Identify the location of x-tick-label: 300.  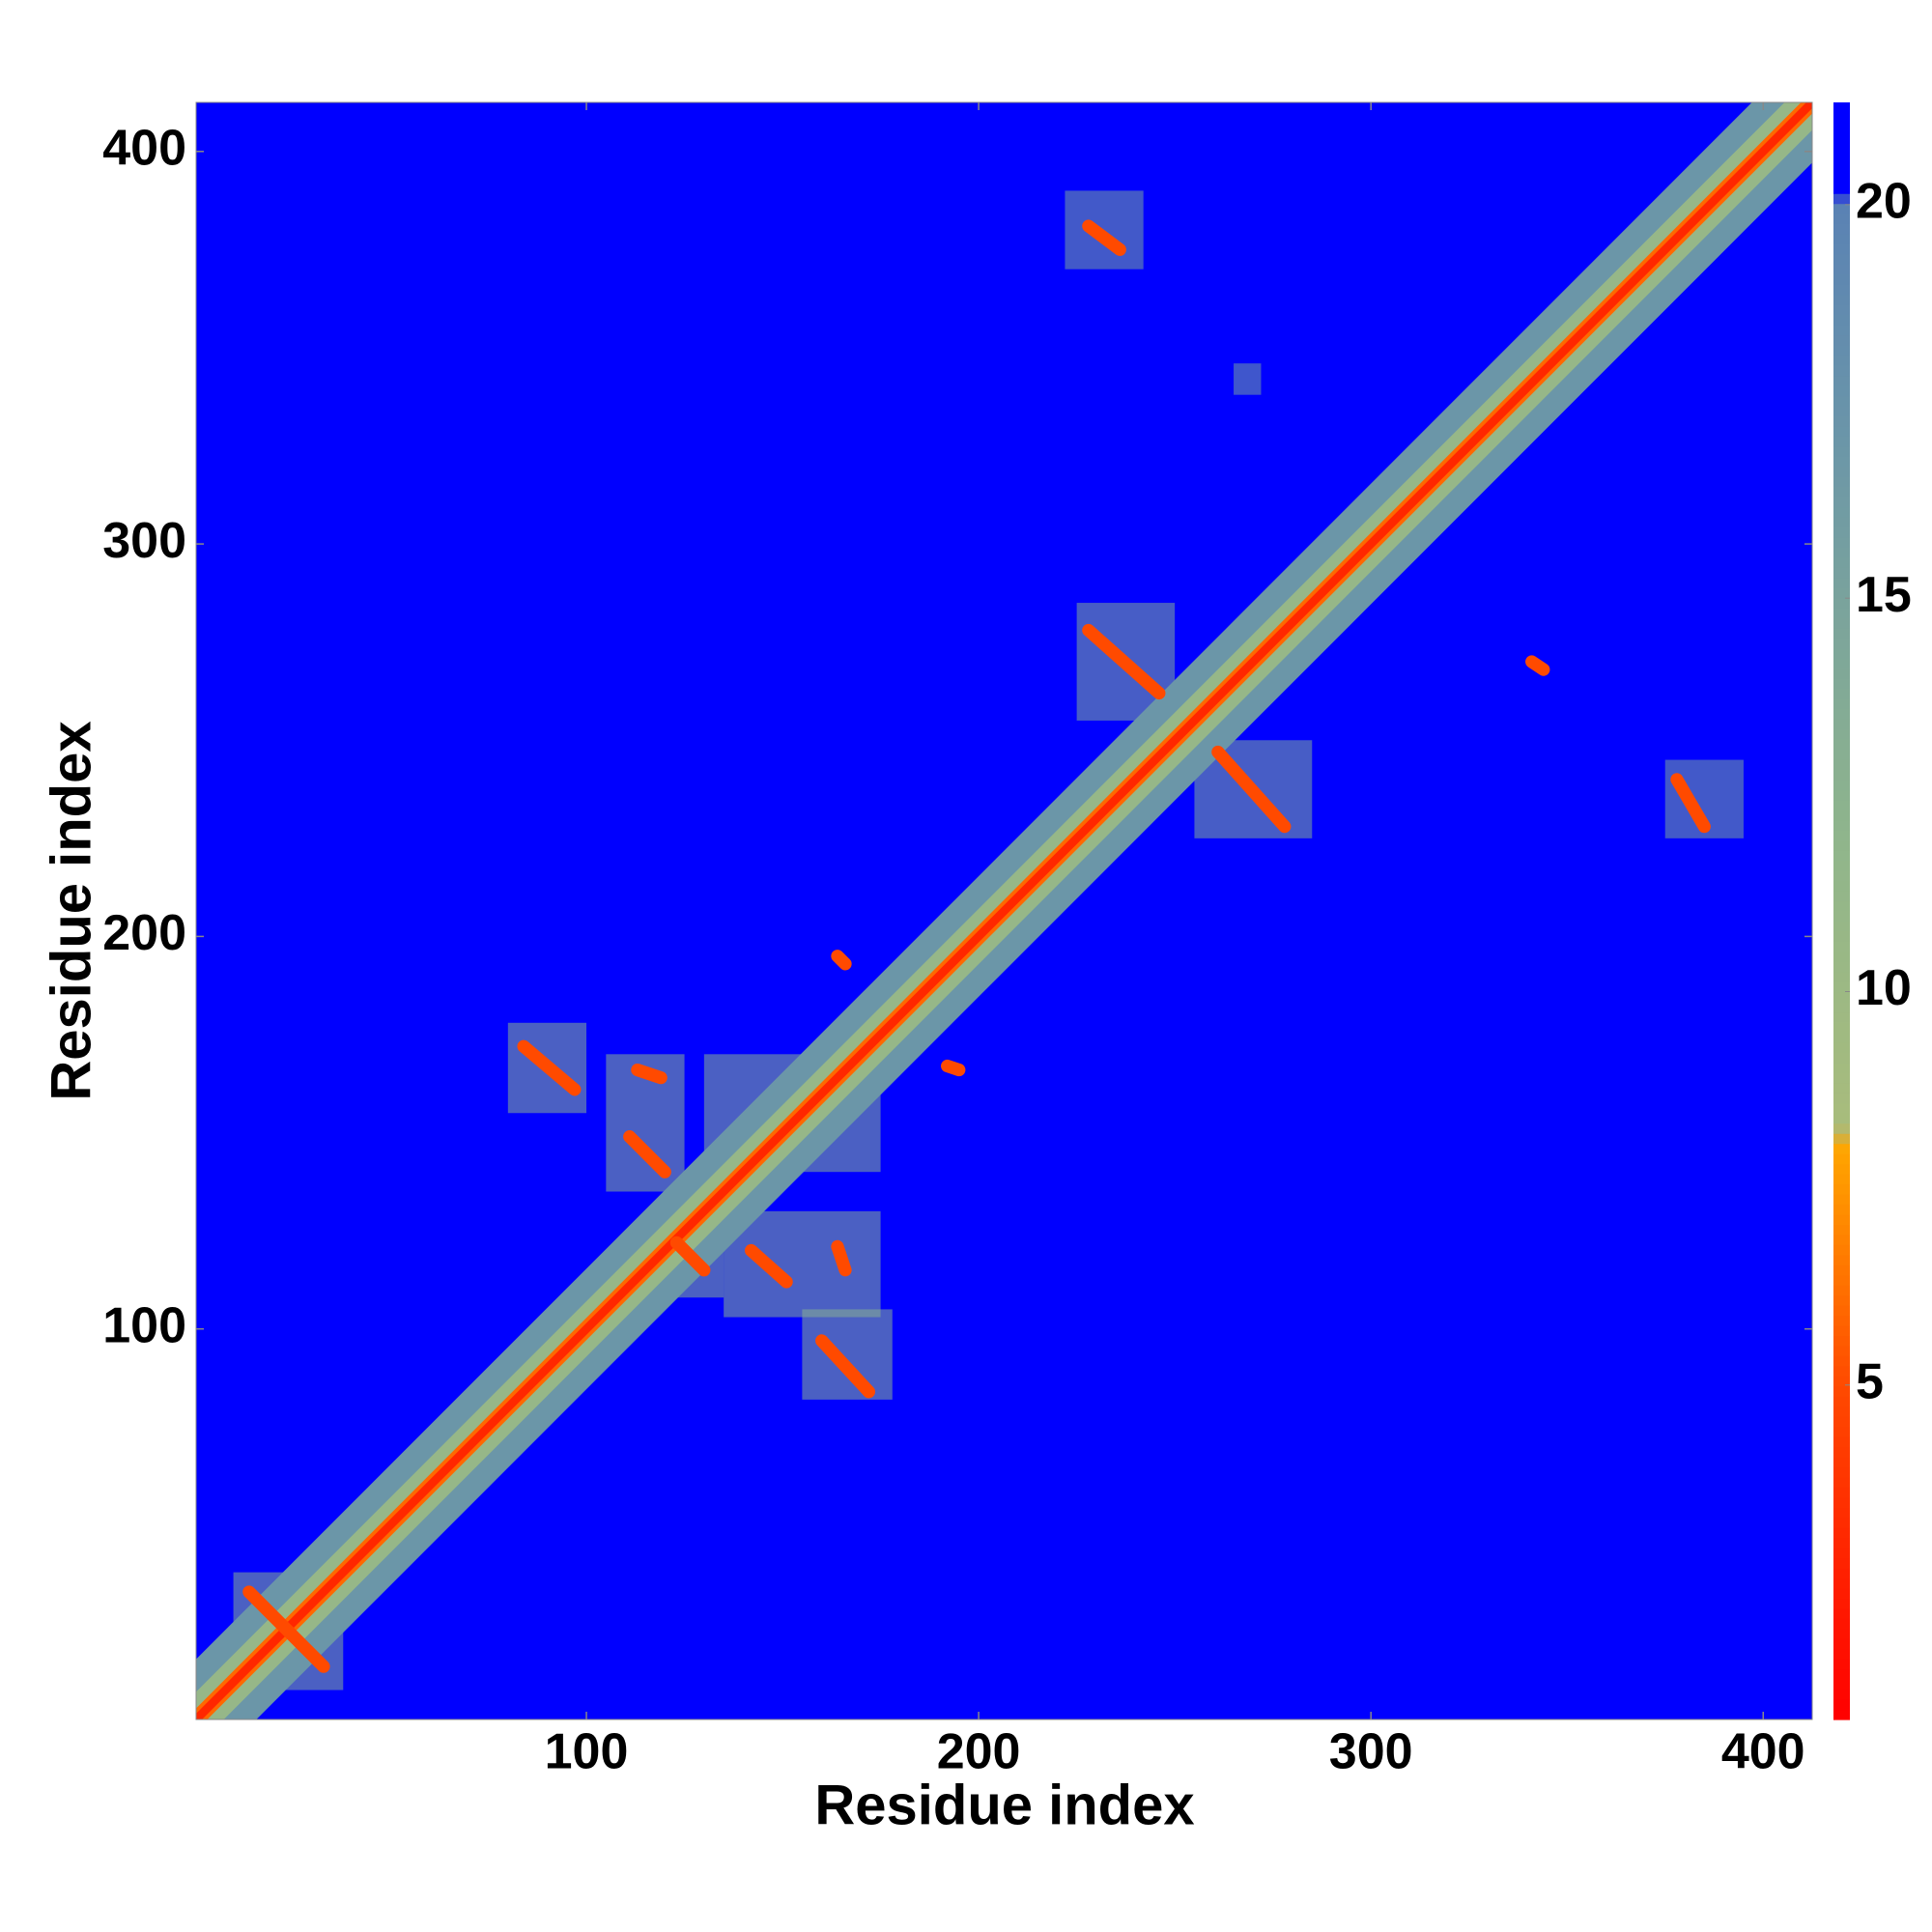
(1371, 1752).